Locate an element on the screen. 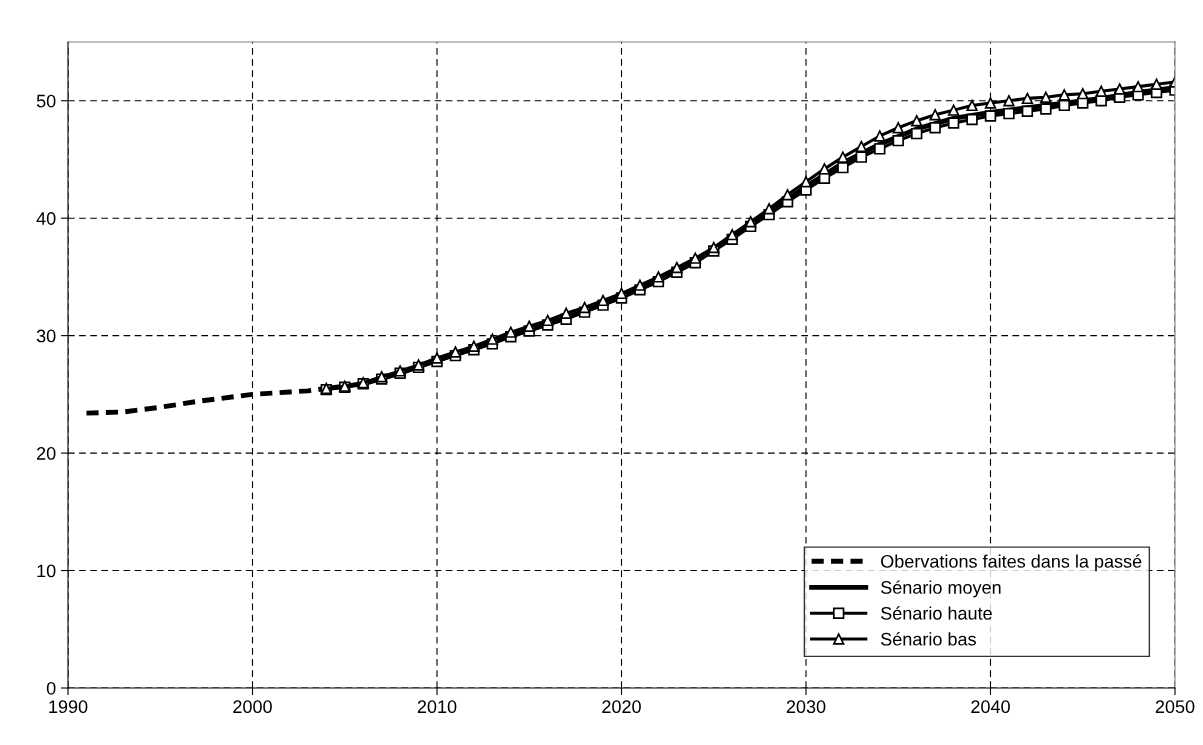 The height and width of the screenshot is (745, 1203). y-tick-label: 10 is located at coordinates (46, 571).